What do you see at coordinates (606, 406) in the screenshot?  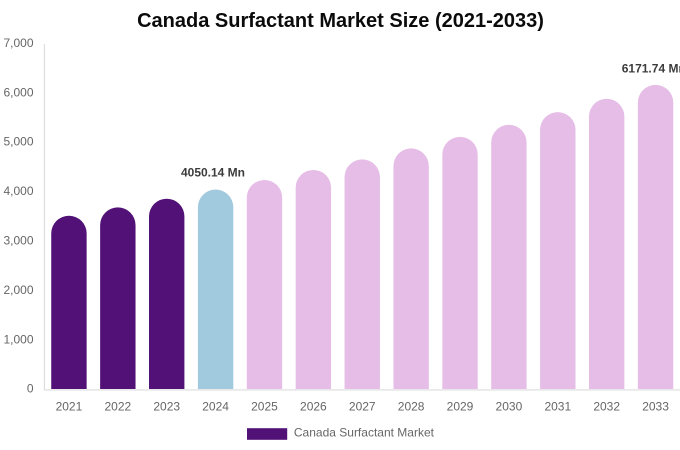 I see `svg-text: 2032` at bounding box center [606, 406].